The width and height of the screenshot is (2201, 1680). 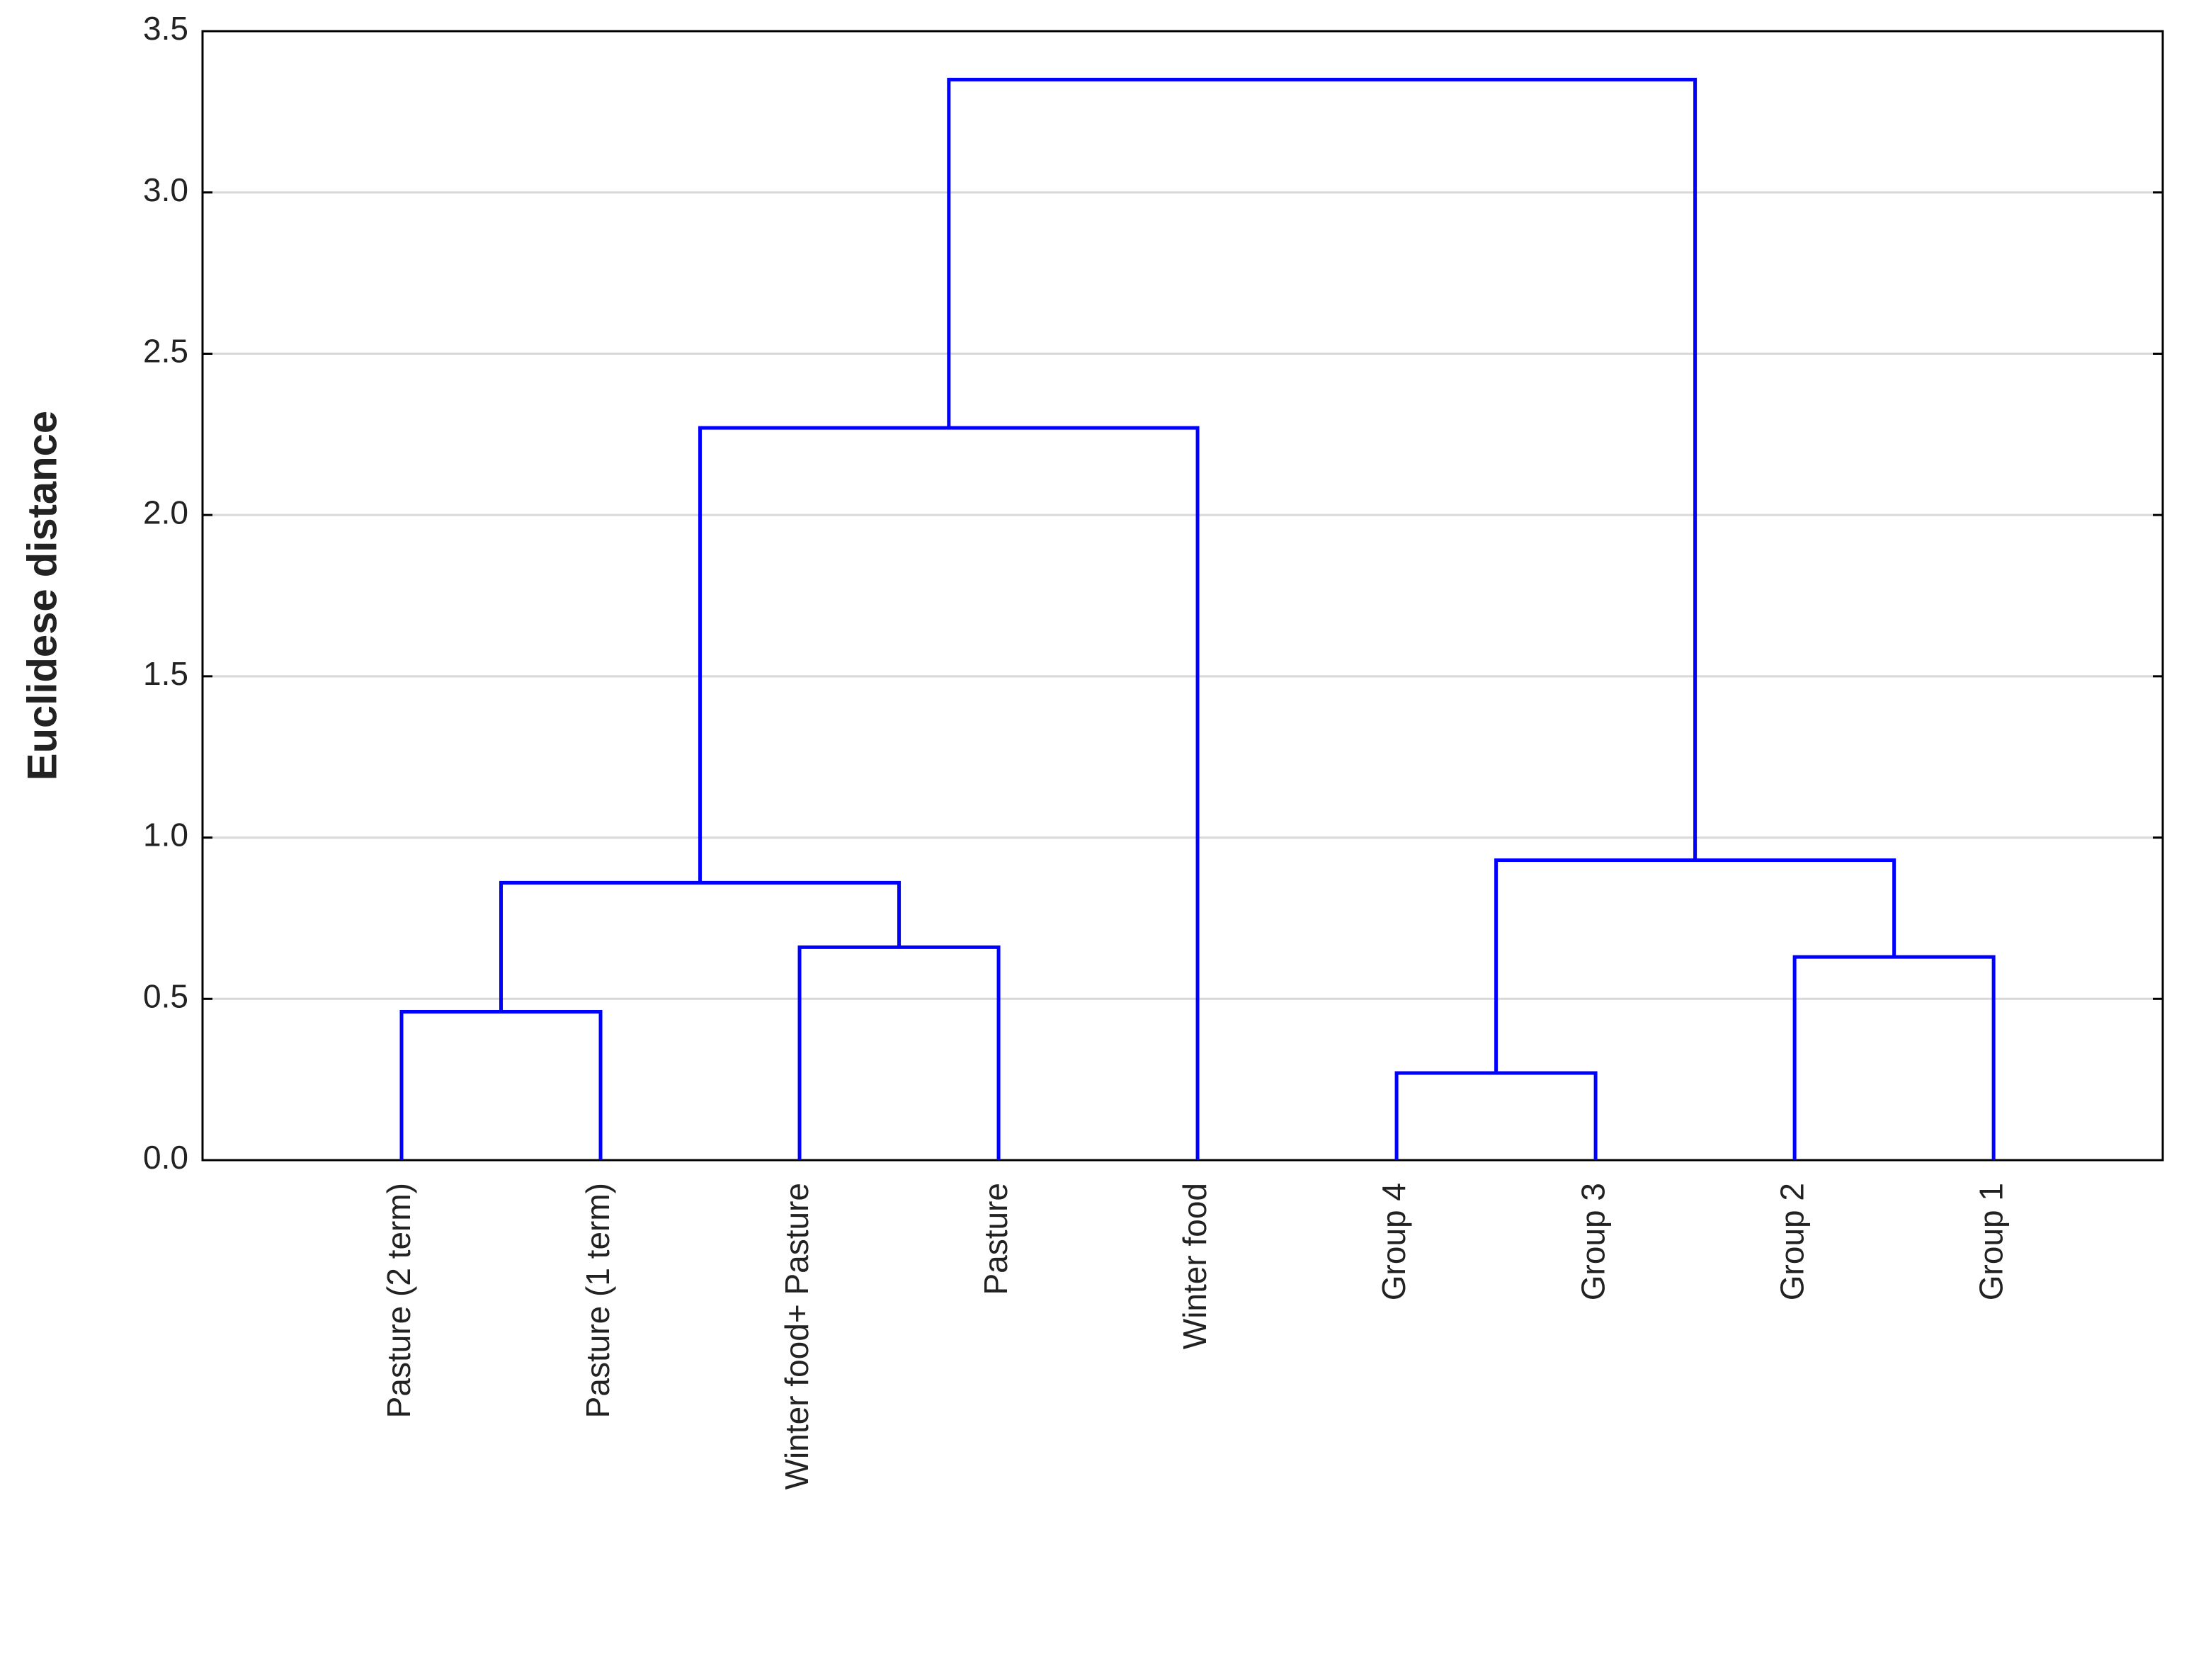 What do you see at coordinates (1194, 1266) in the screenshot?
I see `x-tick-label: Winter food` at bounding box center [1194, 1266].